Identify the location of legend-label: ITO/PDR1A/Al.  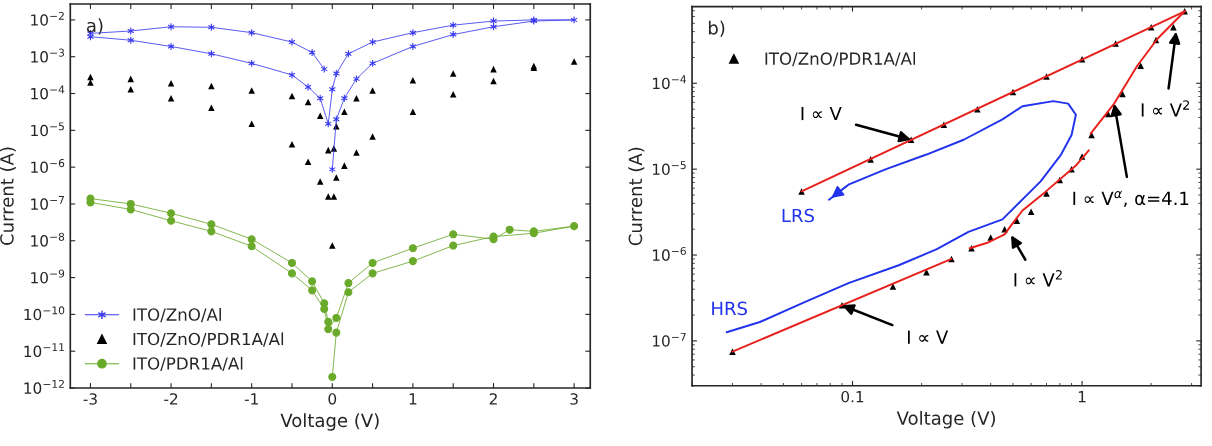
(188, 364).